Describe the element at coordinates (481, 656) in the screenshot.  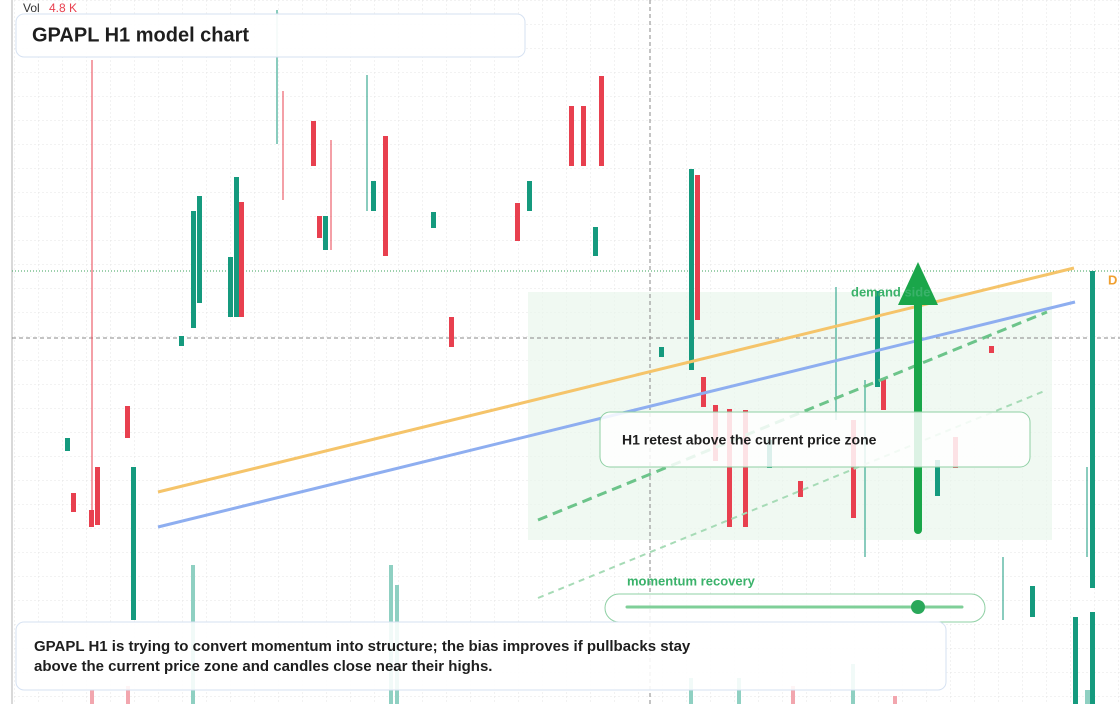
I see `note-box` at that location.